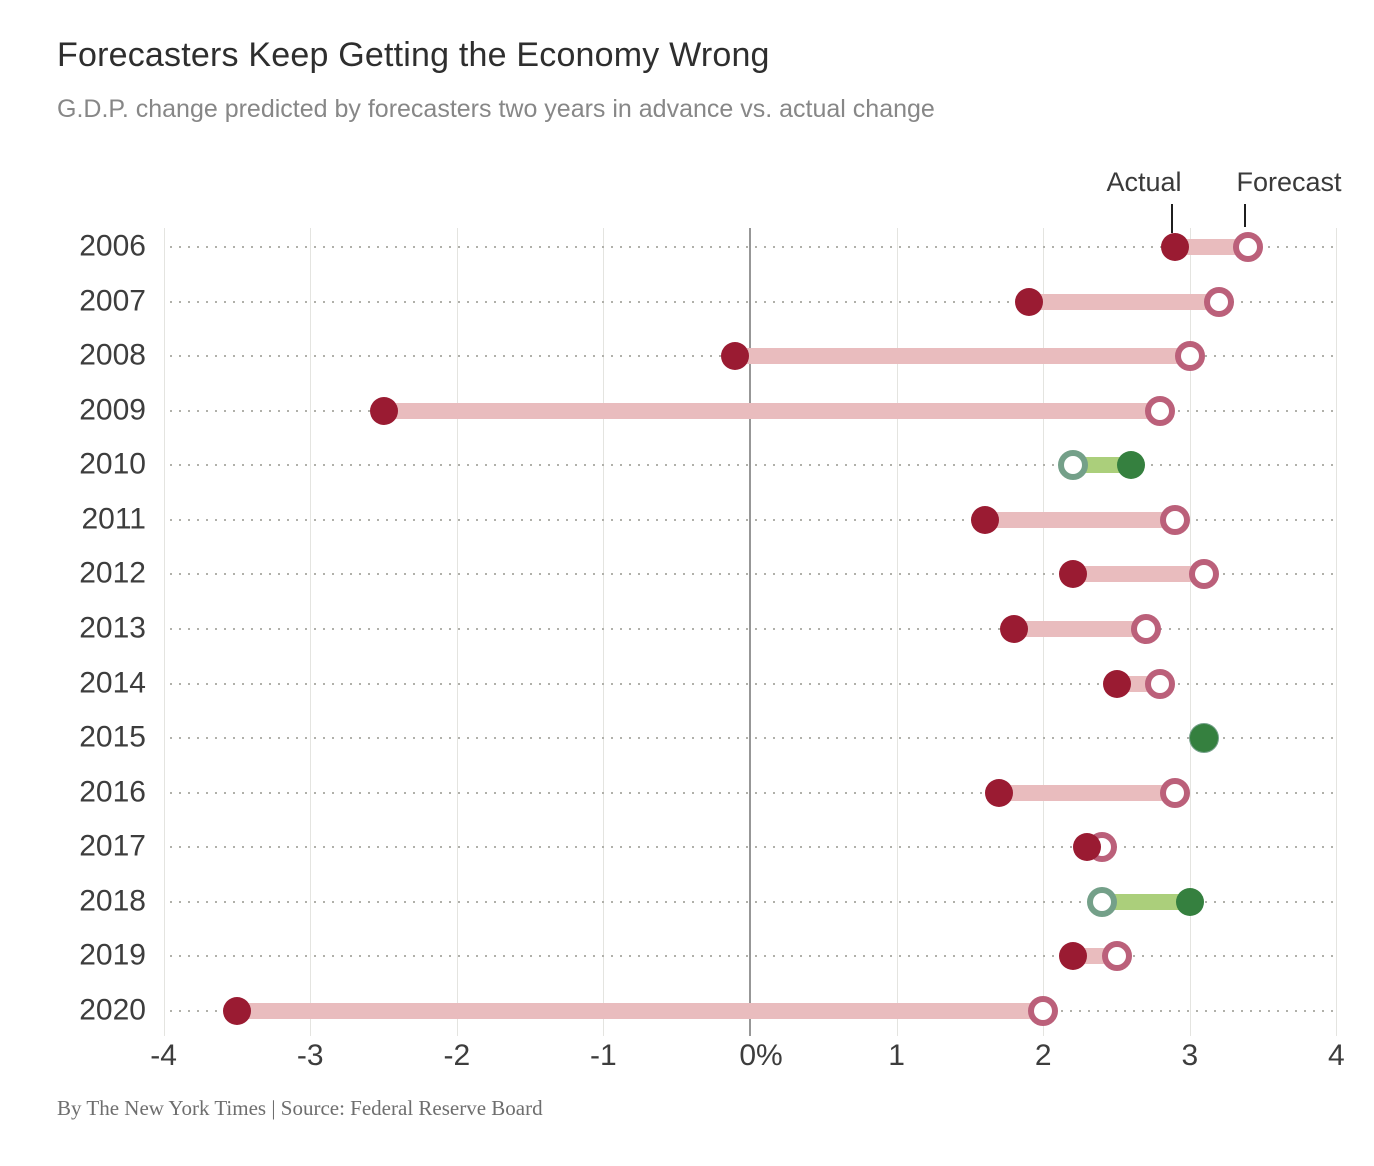 This screenshot has height=1166, width=1374. What do you see at coordinates (113, 519) in the screenshot?
I see `row-year-label: 2011` at bounding box center [113, 519].